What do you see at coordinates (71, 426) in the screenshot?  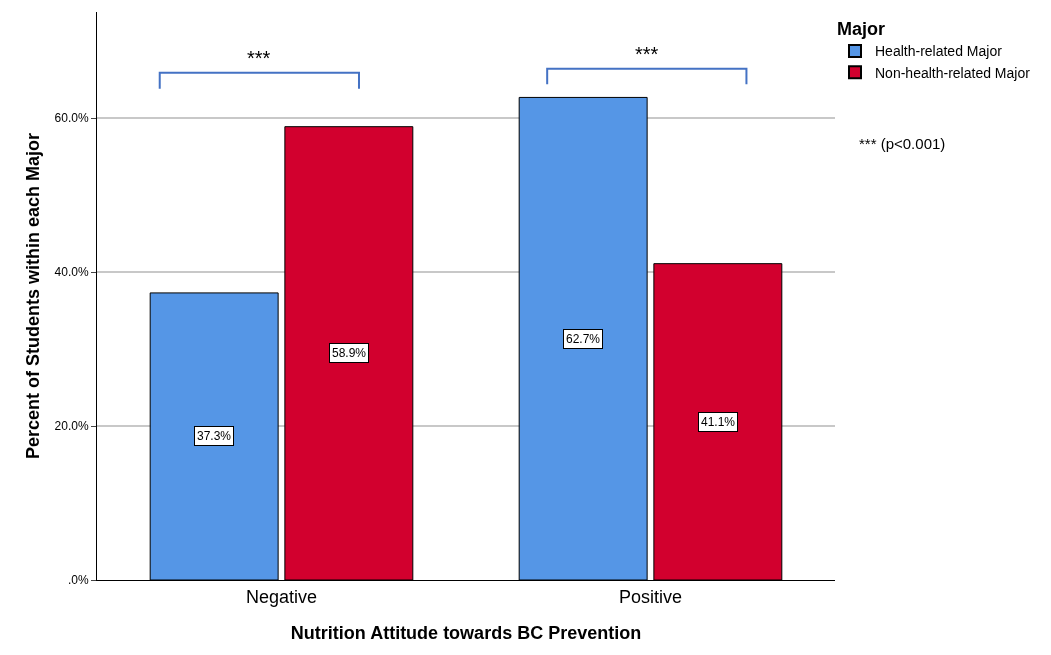 I see `y-tick-label: 20.0%` at bounding box center [71, 426].